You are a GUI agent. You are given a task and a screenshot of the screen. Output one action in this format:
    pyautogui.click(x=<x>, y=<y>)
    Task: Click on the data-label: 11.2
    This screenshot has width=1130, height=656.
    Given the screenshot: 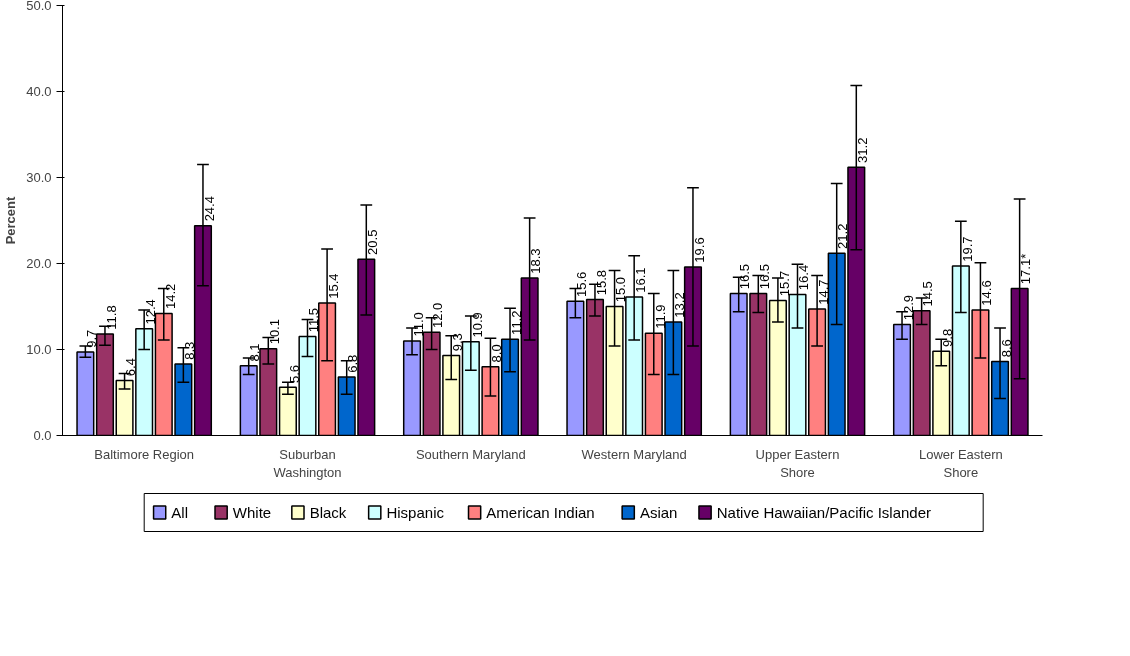 What is the action you would take?
    pyautogui.click(x=516, y=322)
    